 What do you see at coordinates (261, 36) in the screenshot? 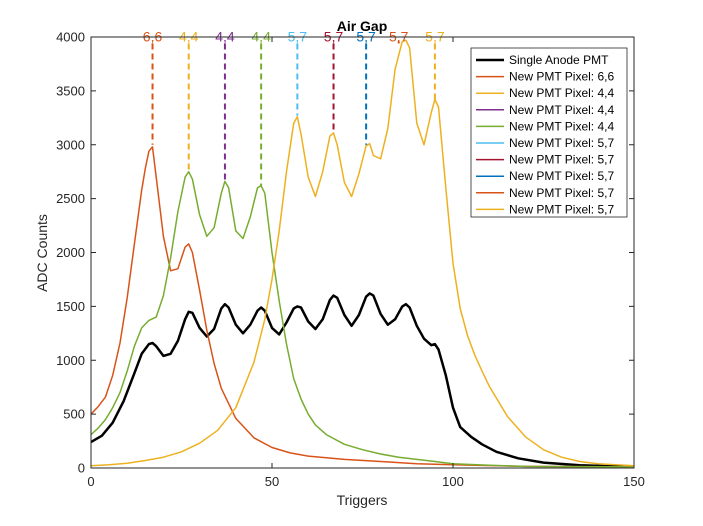
I see `annotation-label-3: 4,4` at bounding box center [261, 36].